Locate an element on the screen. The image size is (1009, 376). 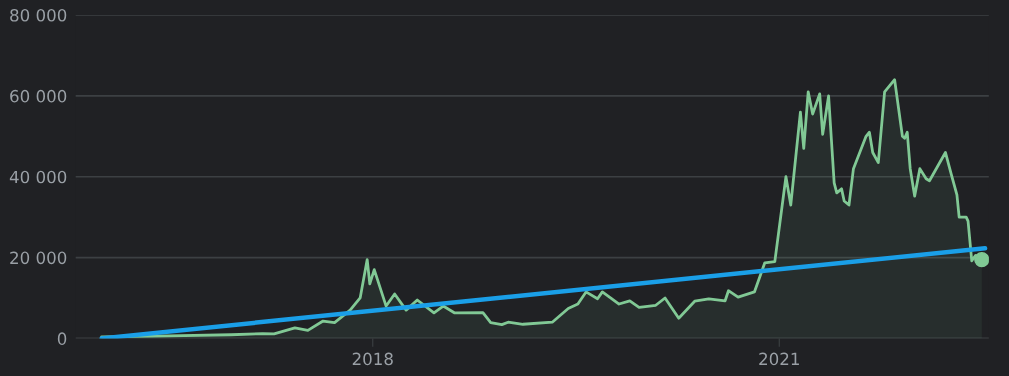
y-tick-label: 0 is located at coordinates (62, 338).